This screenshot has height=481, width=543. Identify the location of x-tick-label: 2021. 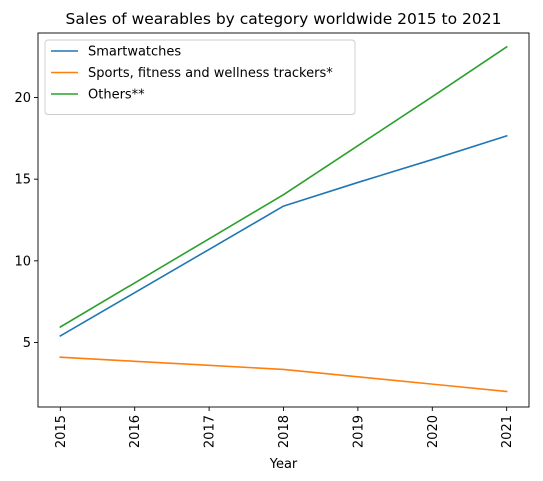
(507, 431).